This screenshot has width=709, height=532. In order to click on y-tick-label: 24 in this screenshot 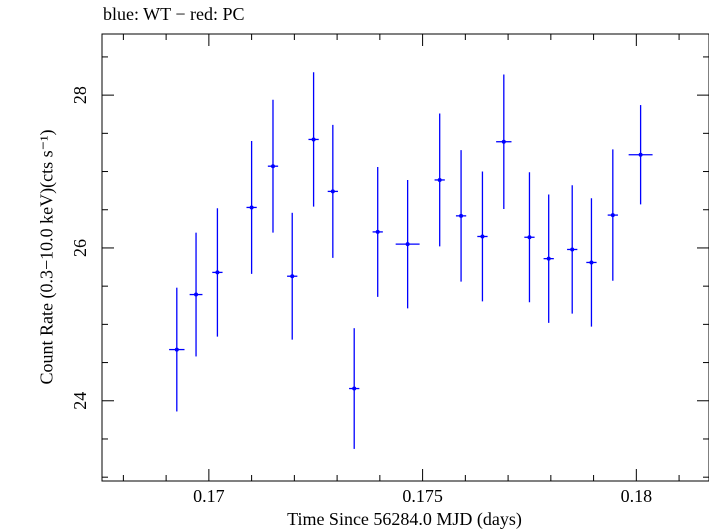, I will do `click(80, 401)`.